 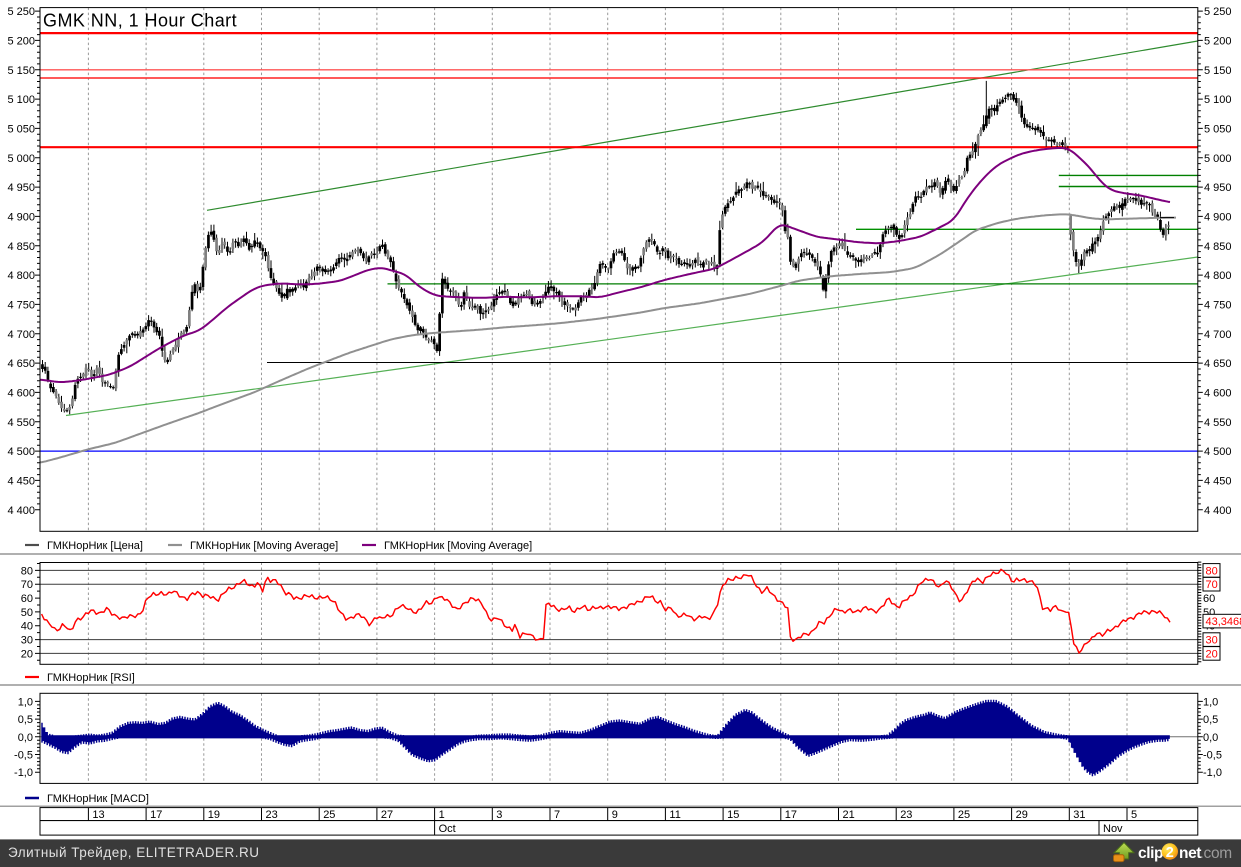 I want to click on svg-text: clip, so click(x=1150, y=853).